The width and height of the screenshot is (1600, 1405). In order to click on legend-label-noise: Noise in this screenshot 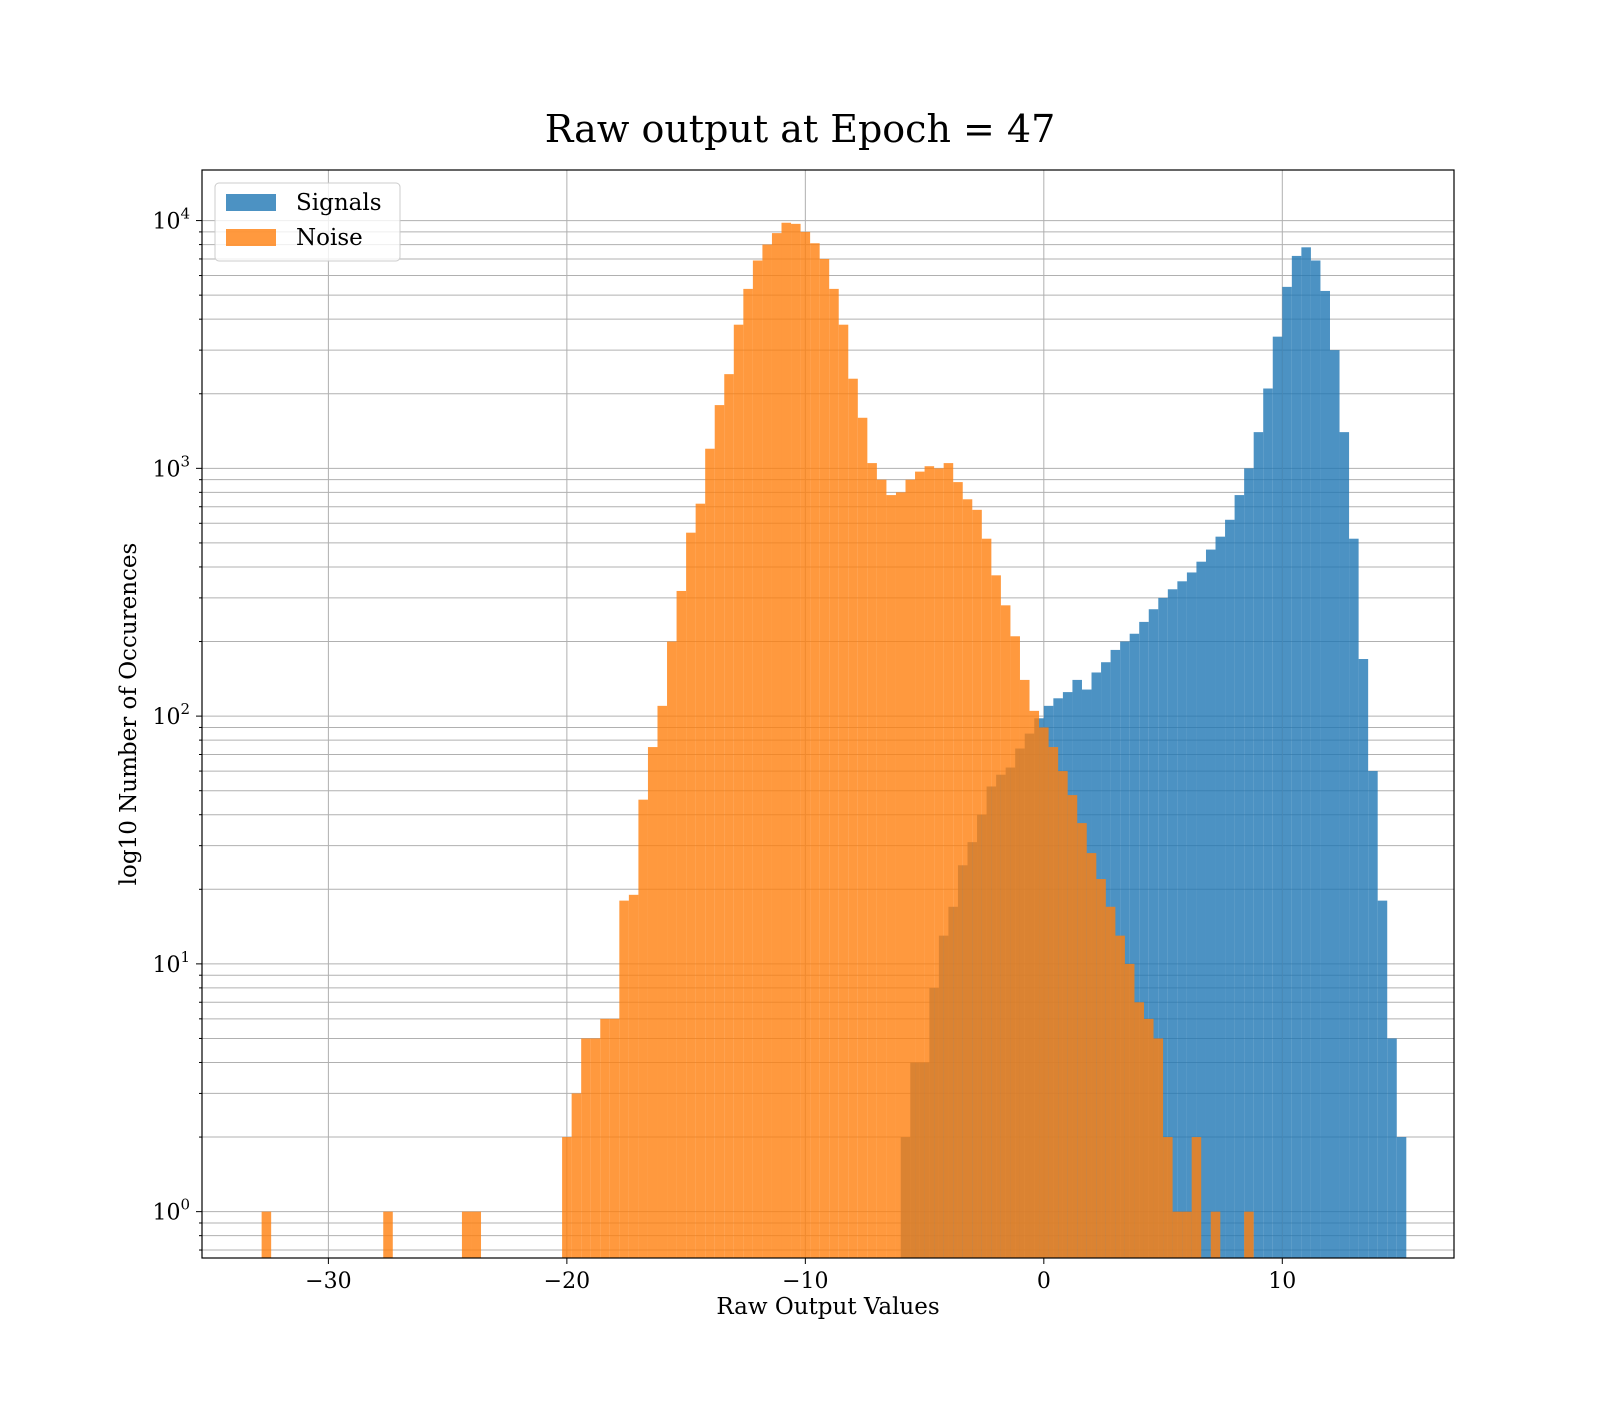, I will do `click(329, 238)`.